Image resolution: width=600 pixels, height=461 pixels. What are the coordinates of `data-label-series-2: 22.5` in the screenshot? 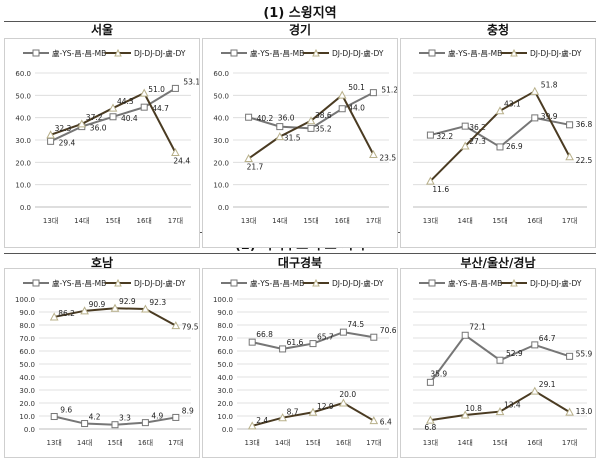 It's located at (584, 160).